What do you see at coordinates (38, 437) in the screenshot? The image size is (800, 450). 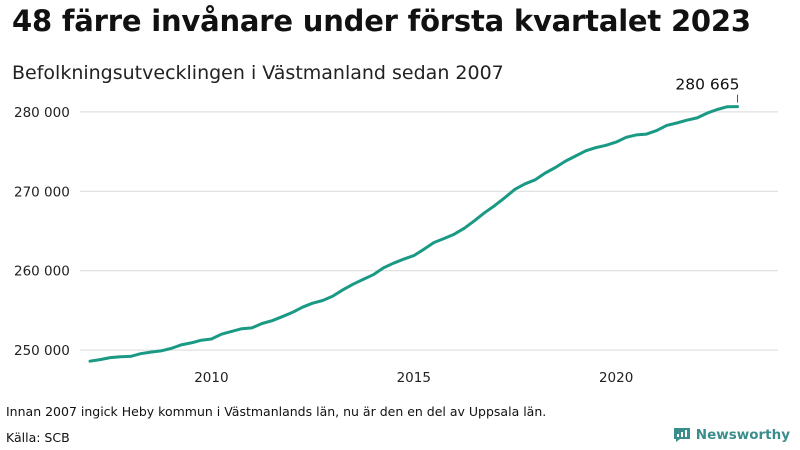 I see `source-note: Källa: SCB` at bounding box center [38, 437].